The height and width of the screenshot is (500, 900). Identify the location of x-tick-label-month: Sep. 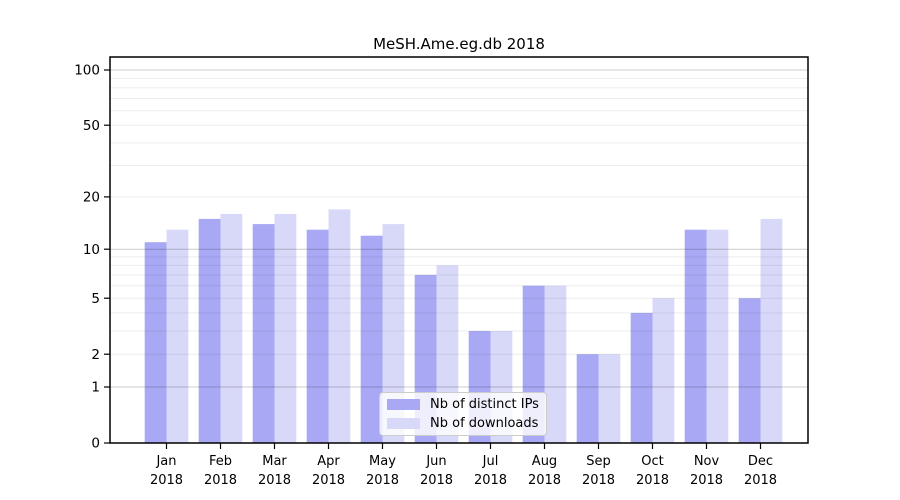
(598, 461).